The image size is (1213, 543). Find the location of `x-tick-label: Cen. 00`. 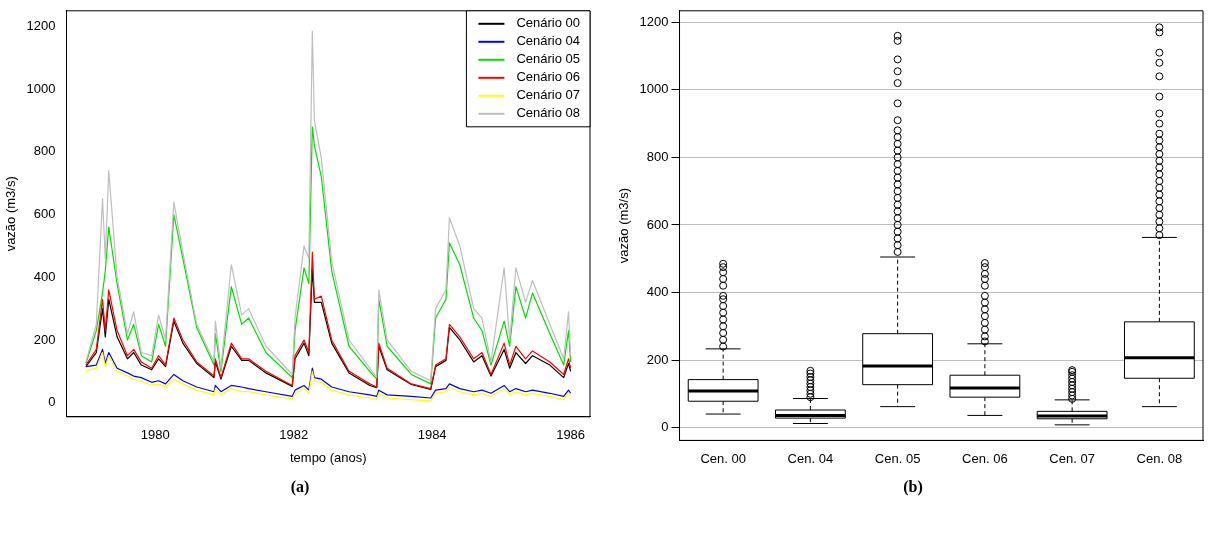

x-tick-label: Cen. 00 is located at coordinates (723, 458).